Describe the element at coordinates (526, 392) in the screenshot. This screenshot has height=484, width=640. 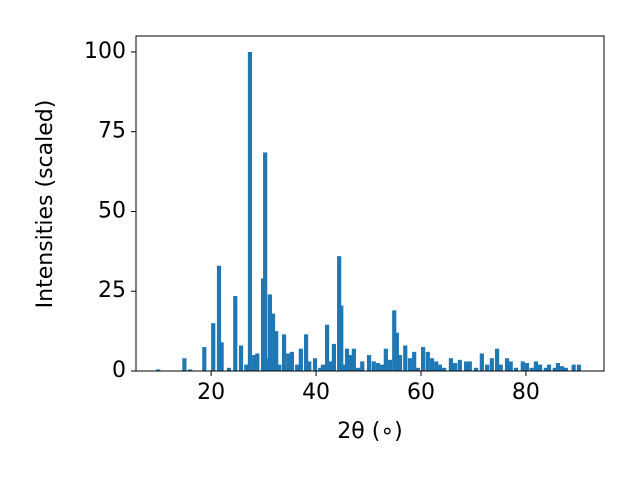
I see `x-tick-label: 80` at that location.